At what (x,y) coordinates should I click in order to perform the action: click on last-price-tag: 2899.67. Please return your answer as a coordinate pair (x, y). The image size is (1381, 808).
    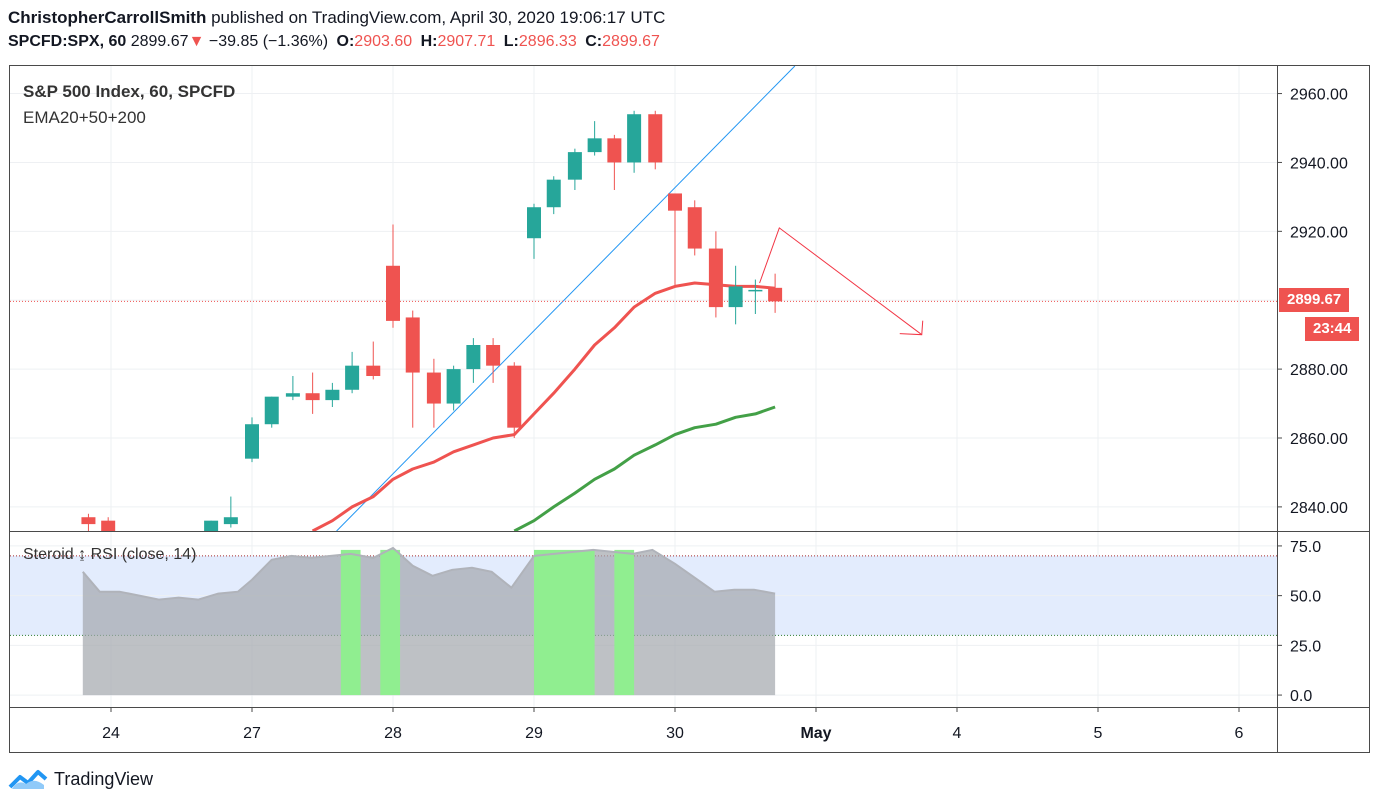
    Looking at the image, I should click on (1314, 300).